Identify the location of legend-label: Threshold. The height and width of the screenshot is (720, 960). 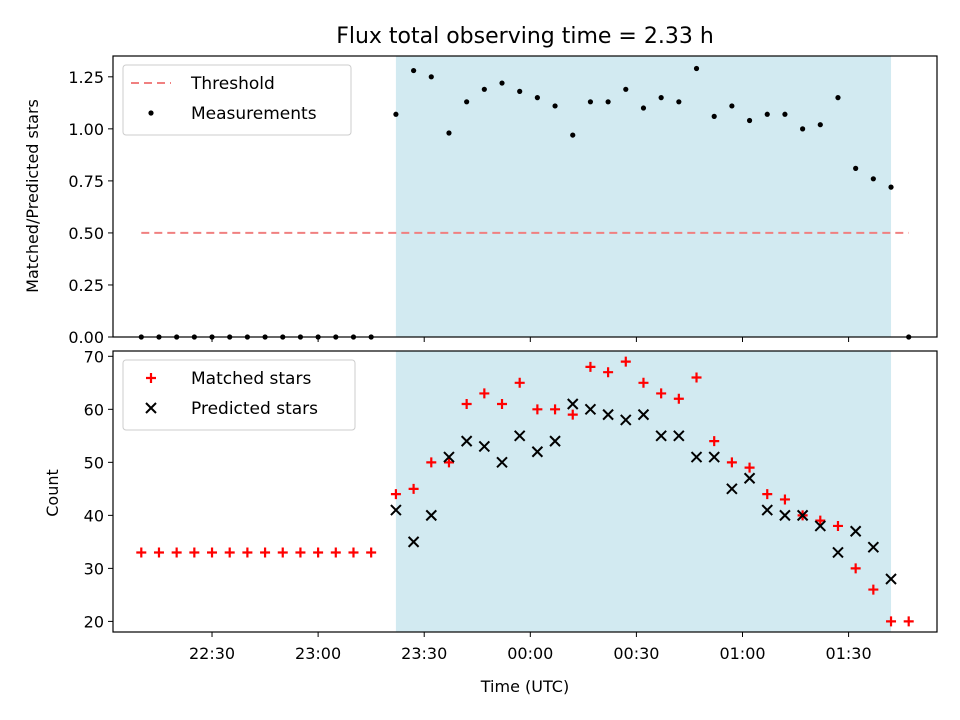
(232, 84).